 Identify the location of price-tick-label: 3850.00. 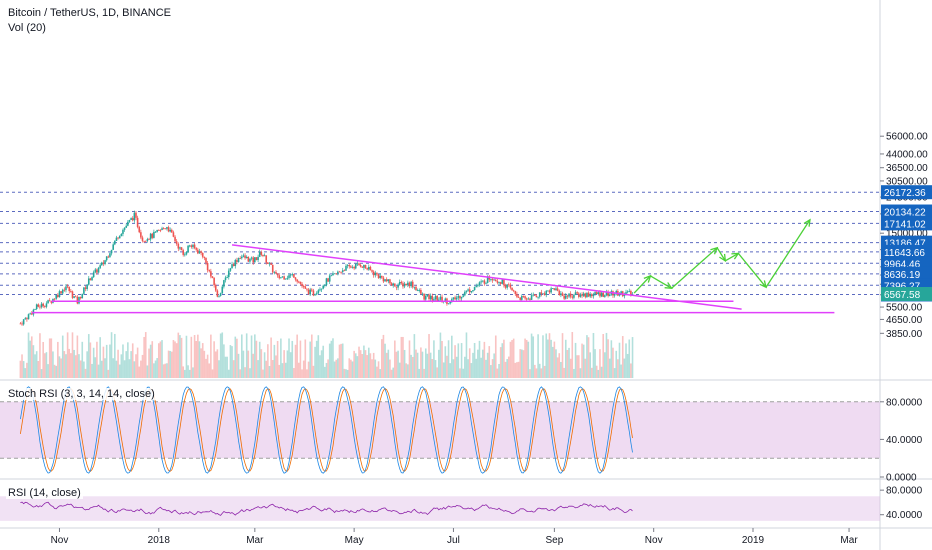
(904, 334).